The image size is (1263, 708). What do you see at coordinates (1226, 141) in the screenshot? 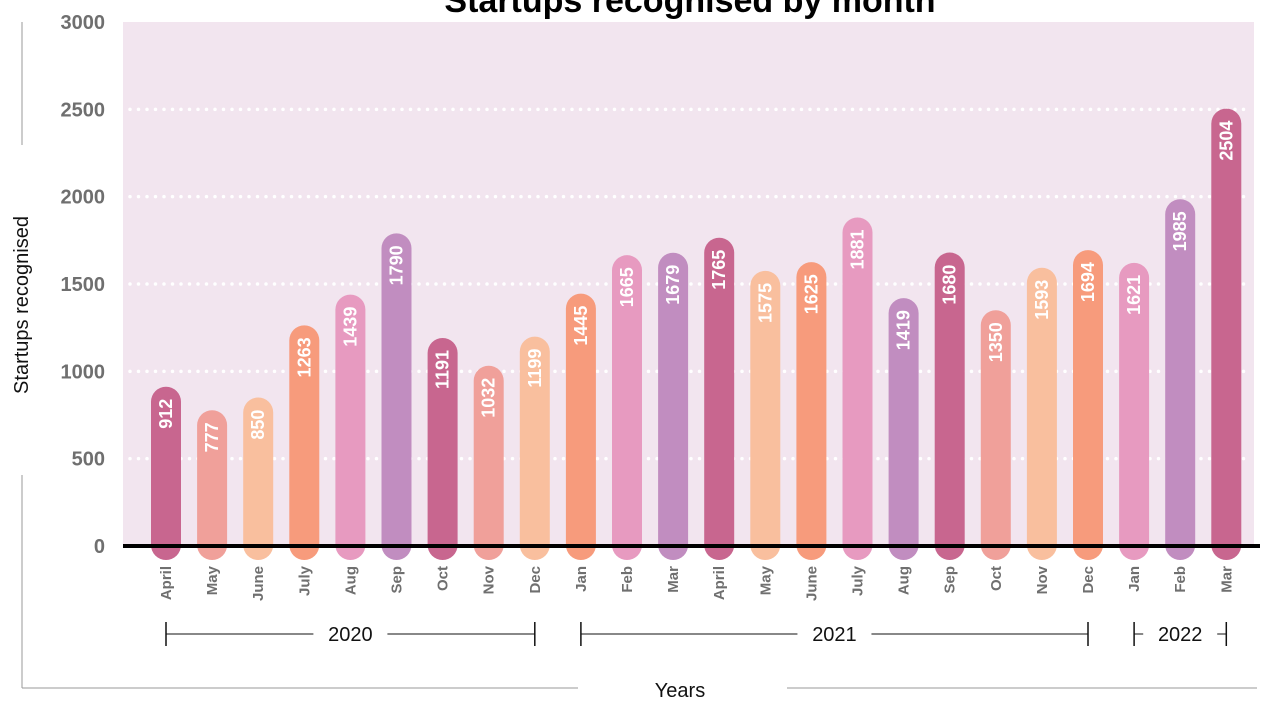
I see `bar-value-label: 2504` at bounding box center [1226, 141].